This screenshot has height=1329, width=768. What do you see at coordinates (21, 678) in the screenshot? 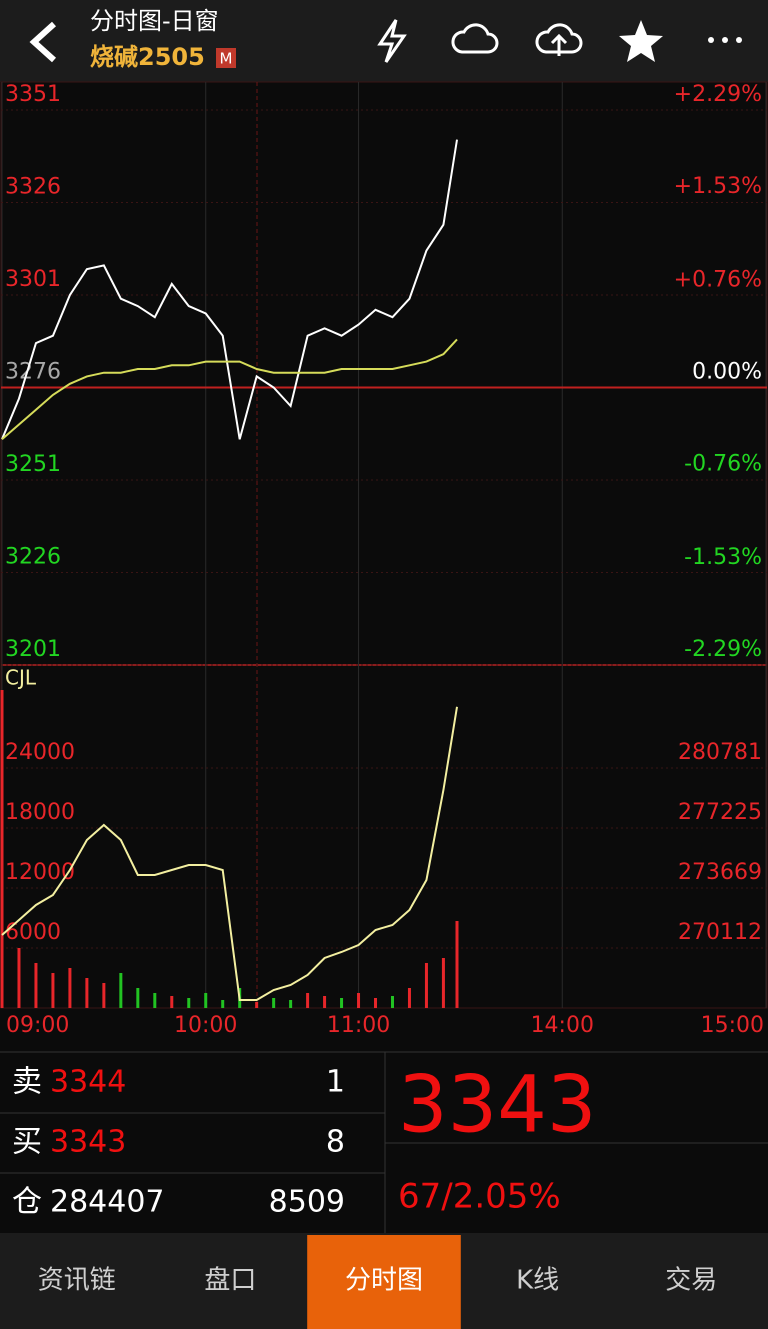
I see `panel-label: CJL` at bounding box center [21, 678].